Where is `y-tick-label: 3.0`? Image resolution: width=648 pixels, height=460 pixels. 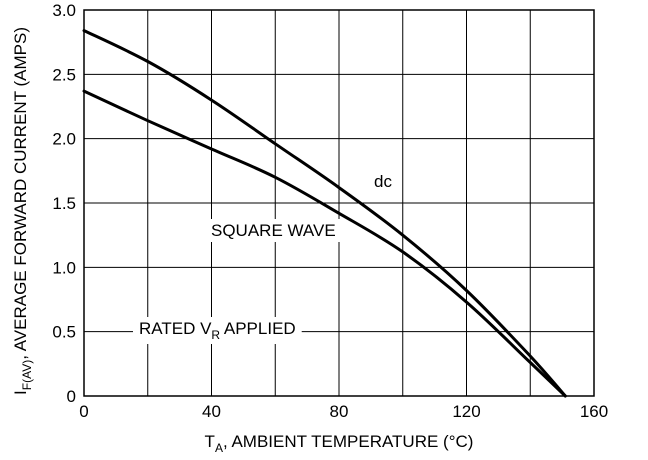
y-tick-label: 3.0 is located at coordinates (64, 10).